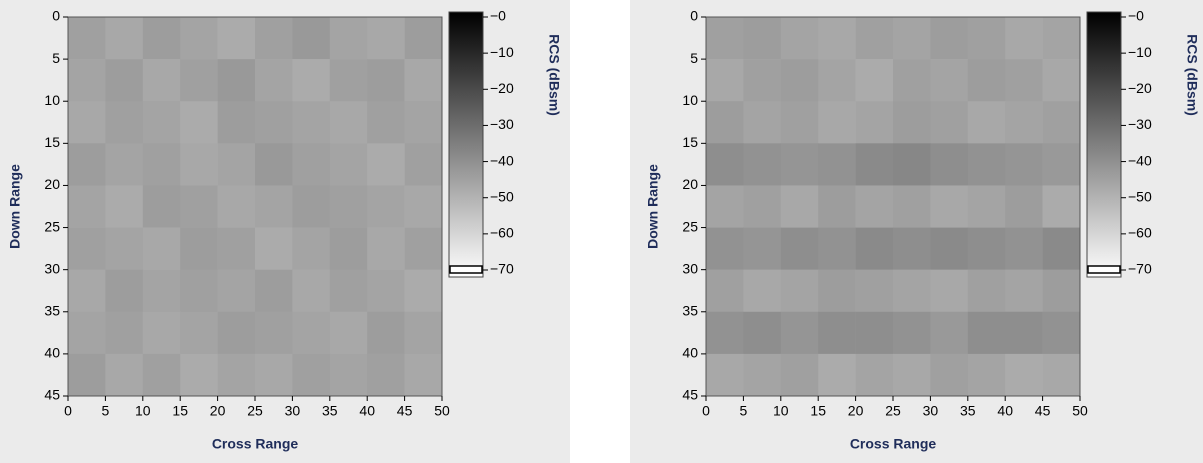  What do you see at coordinates (690, 184) in the screenshot?
I see `y-tick-label: 20` at bounding box center [690, 184].